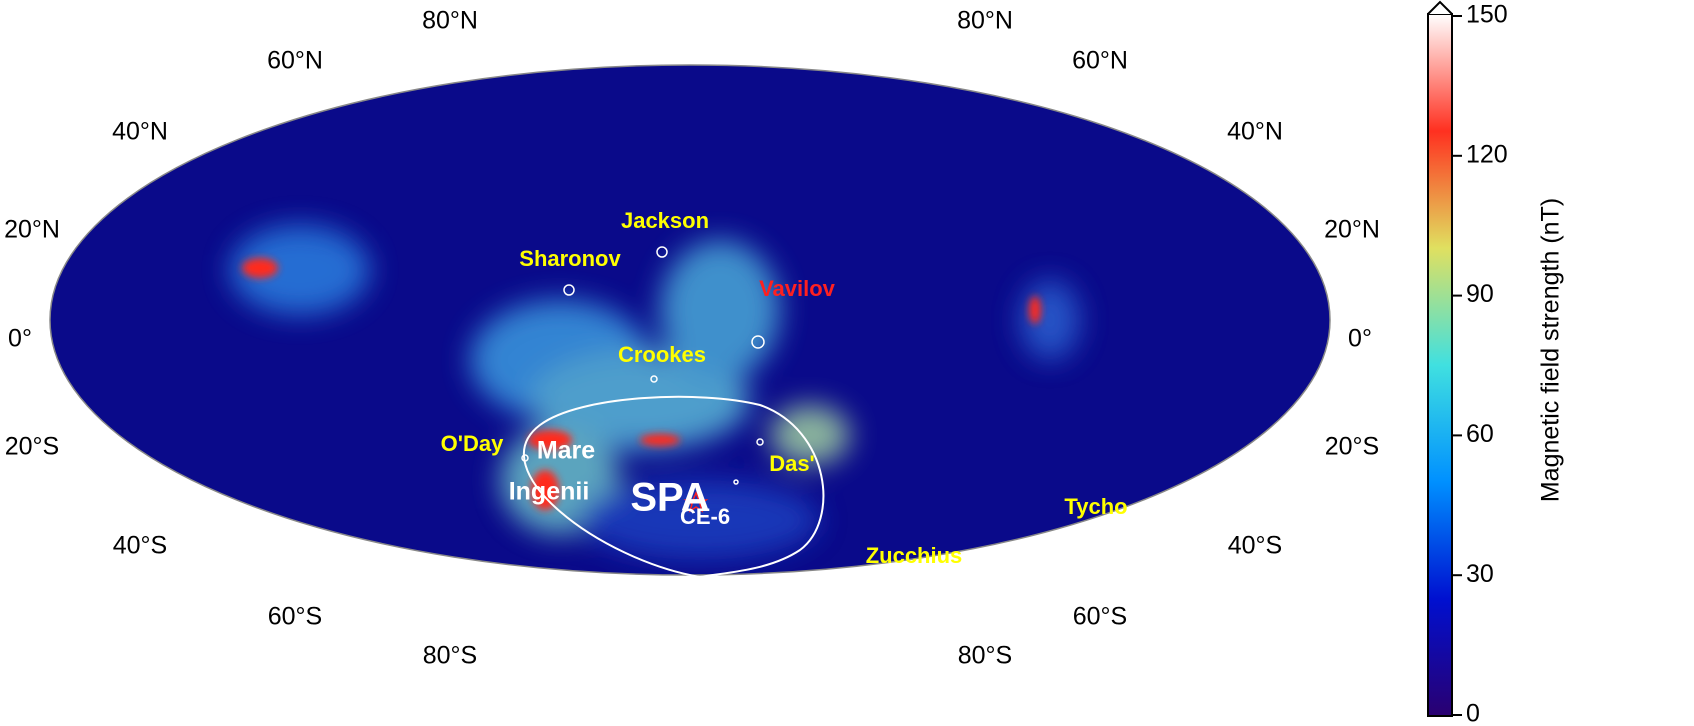 The image size is (1694, 726). What do you see at coordinates (705, 516) in the screenshot?
I see `site-label: CE-6` at bounding box center [705, 516].